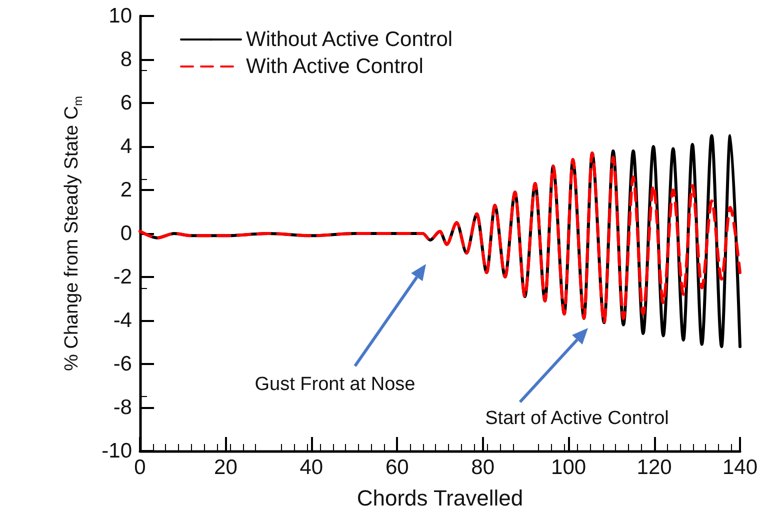  Describe the element at coordinates (126, 59) in the screenshot. I see `y-tick-label: 8` at that location.